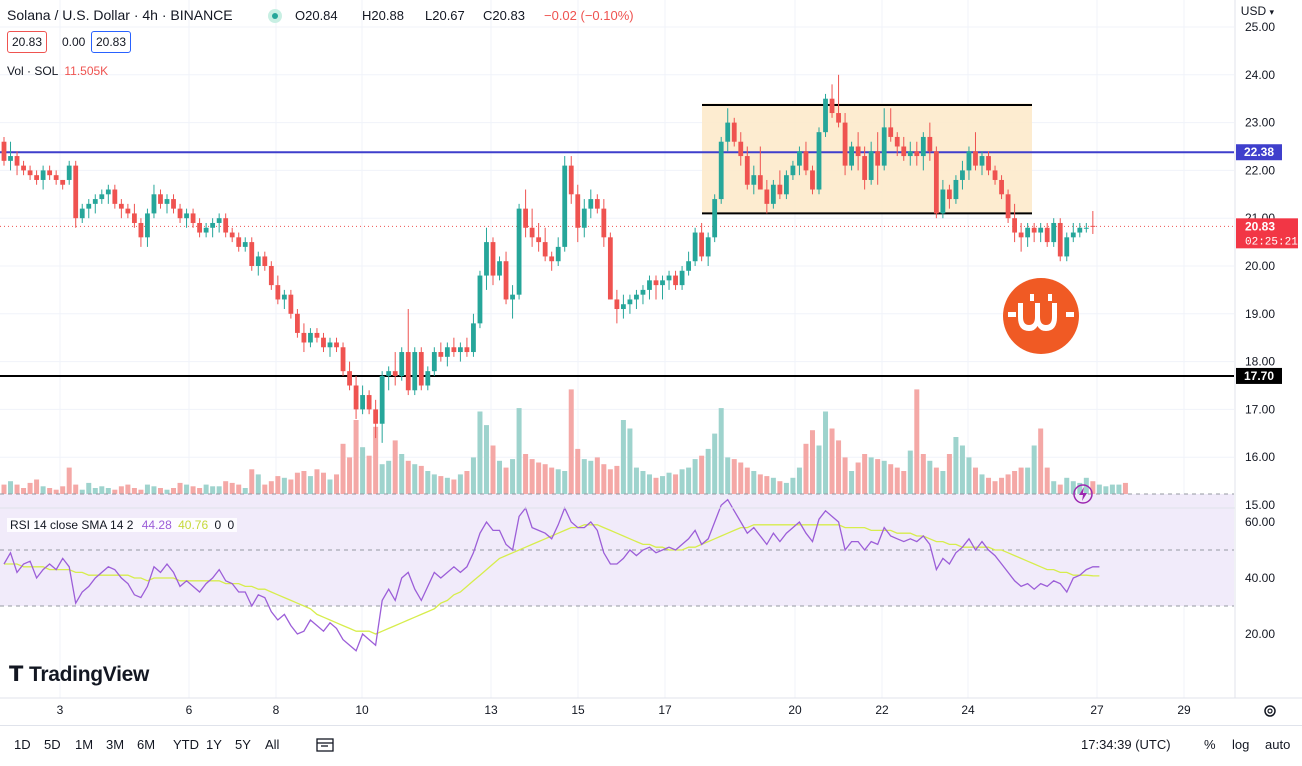  I want to click on timeframe-button-6m: 6M, so click(146, 744).